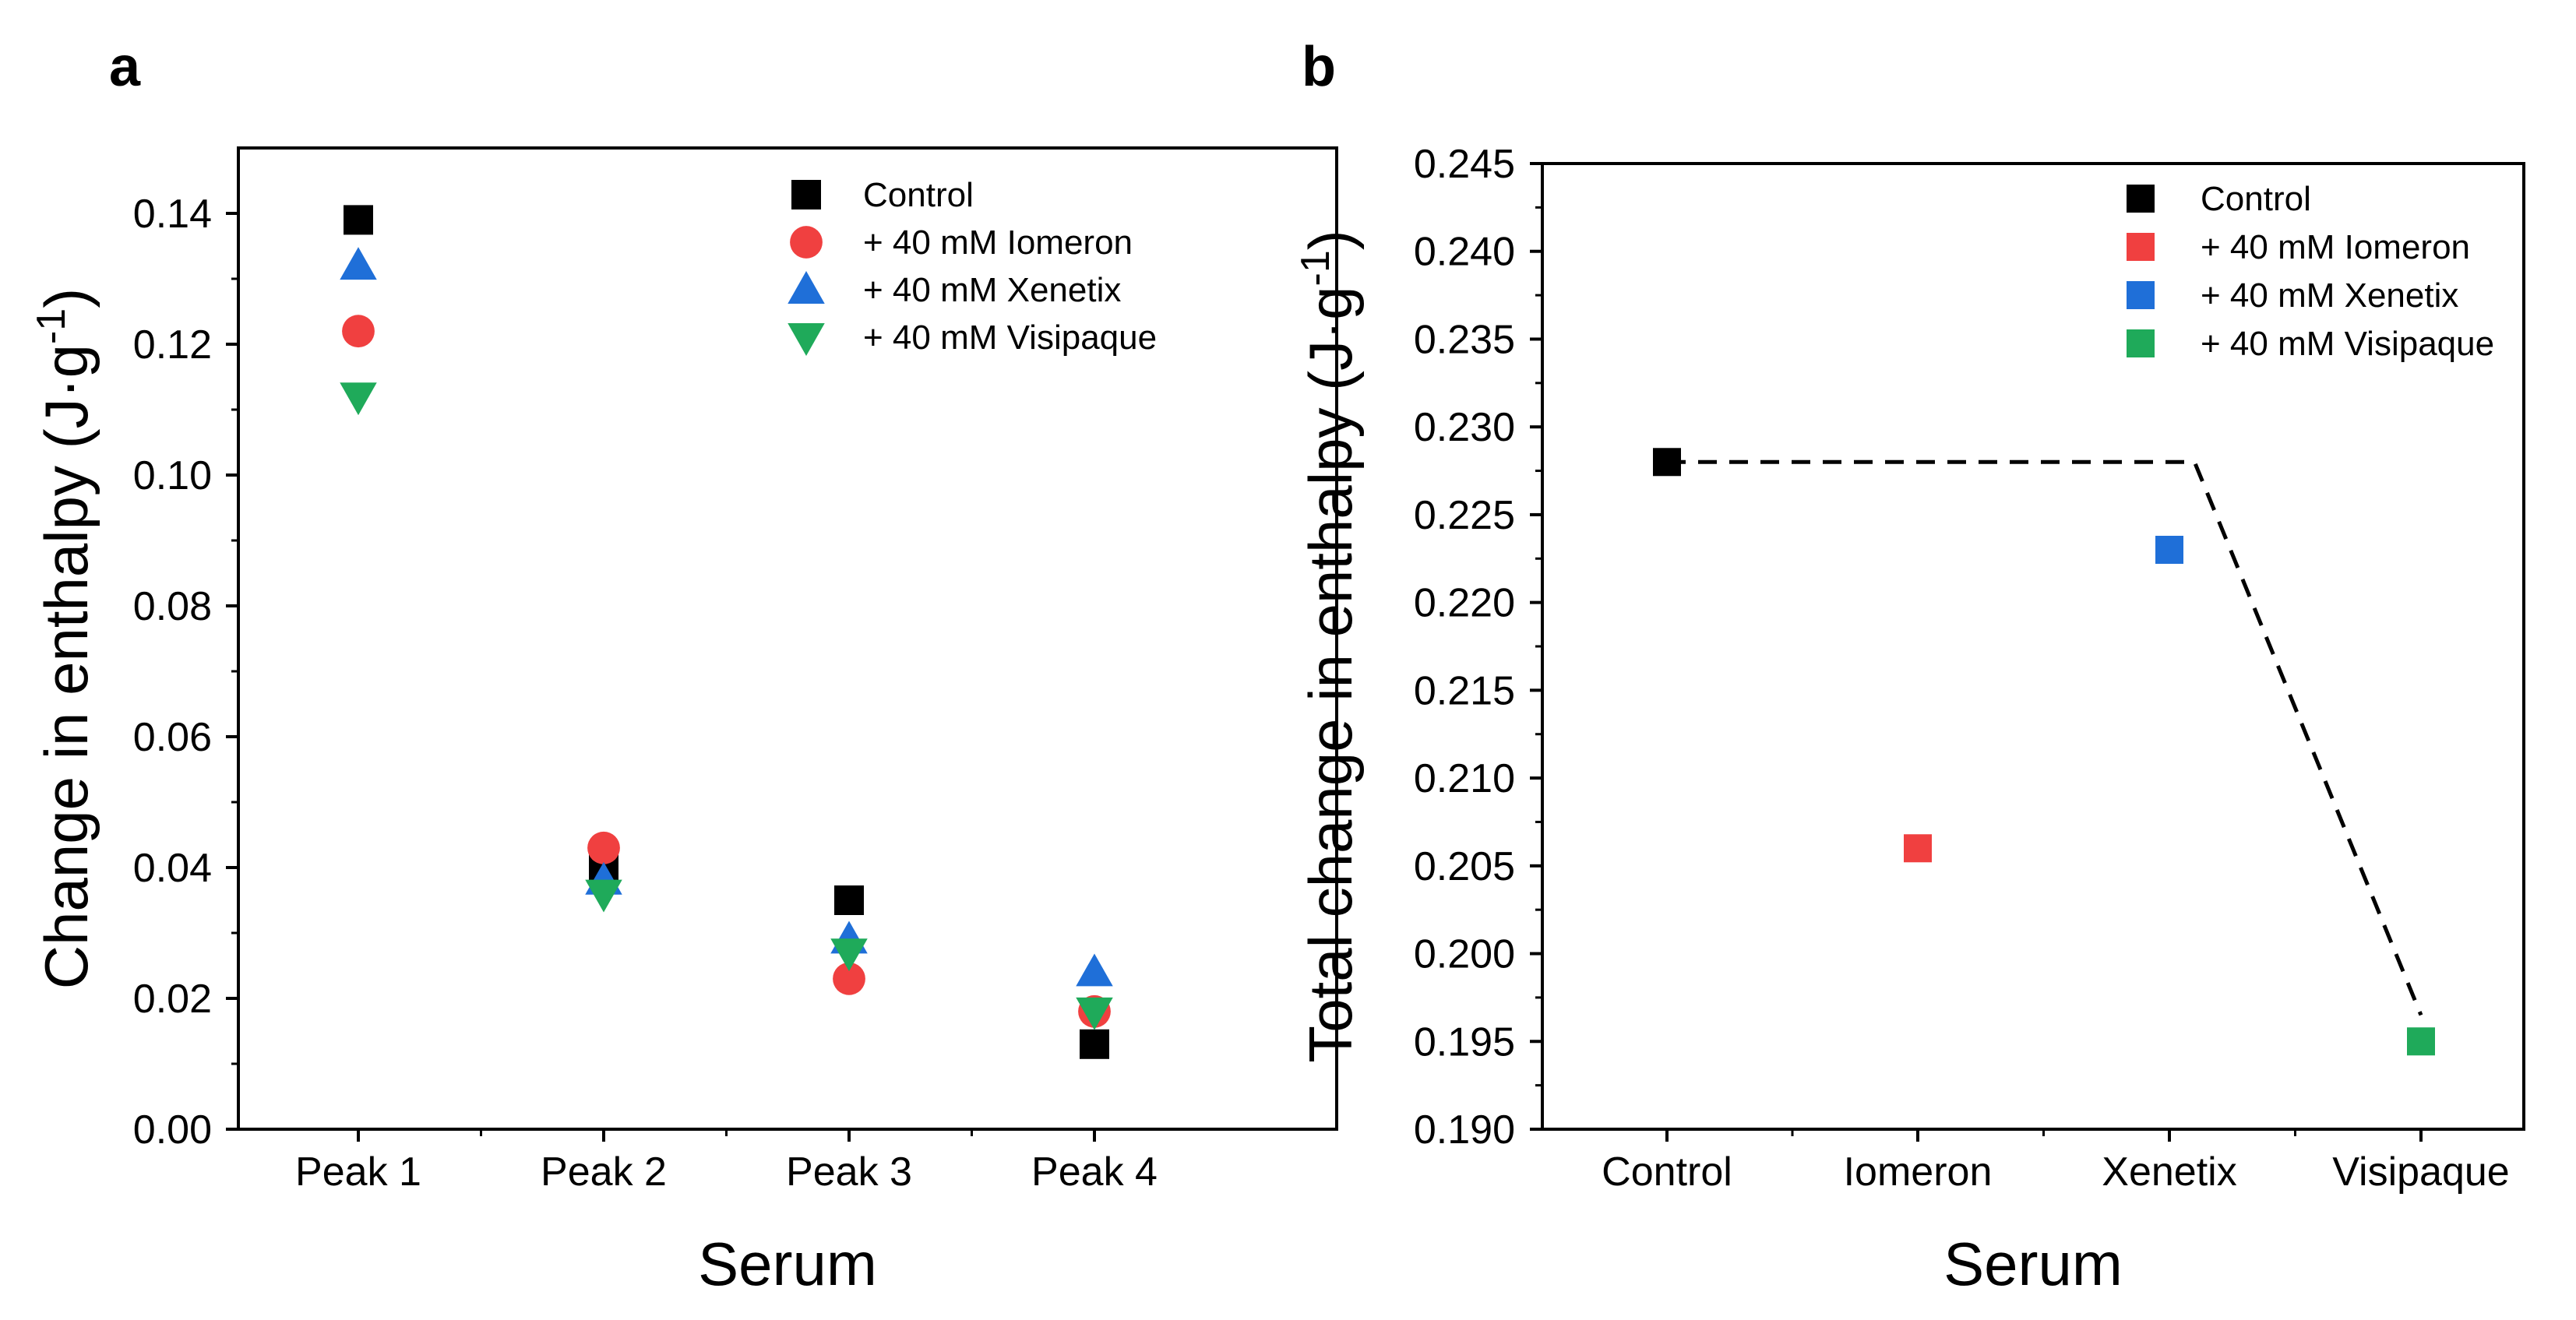 The image size is (2576, 1320). I want to click on panel-b-legend-label: + 40 mM Iomeron, so click(2335, 247).